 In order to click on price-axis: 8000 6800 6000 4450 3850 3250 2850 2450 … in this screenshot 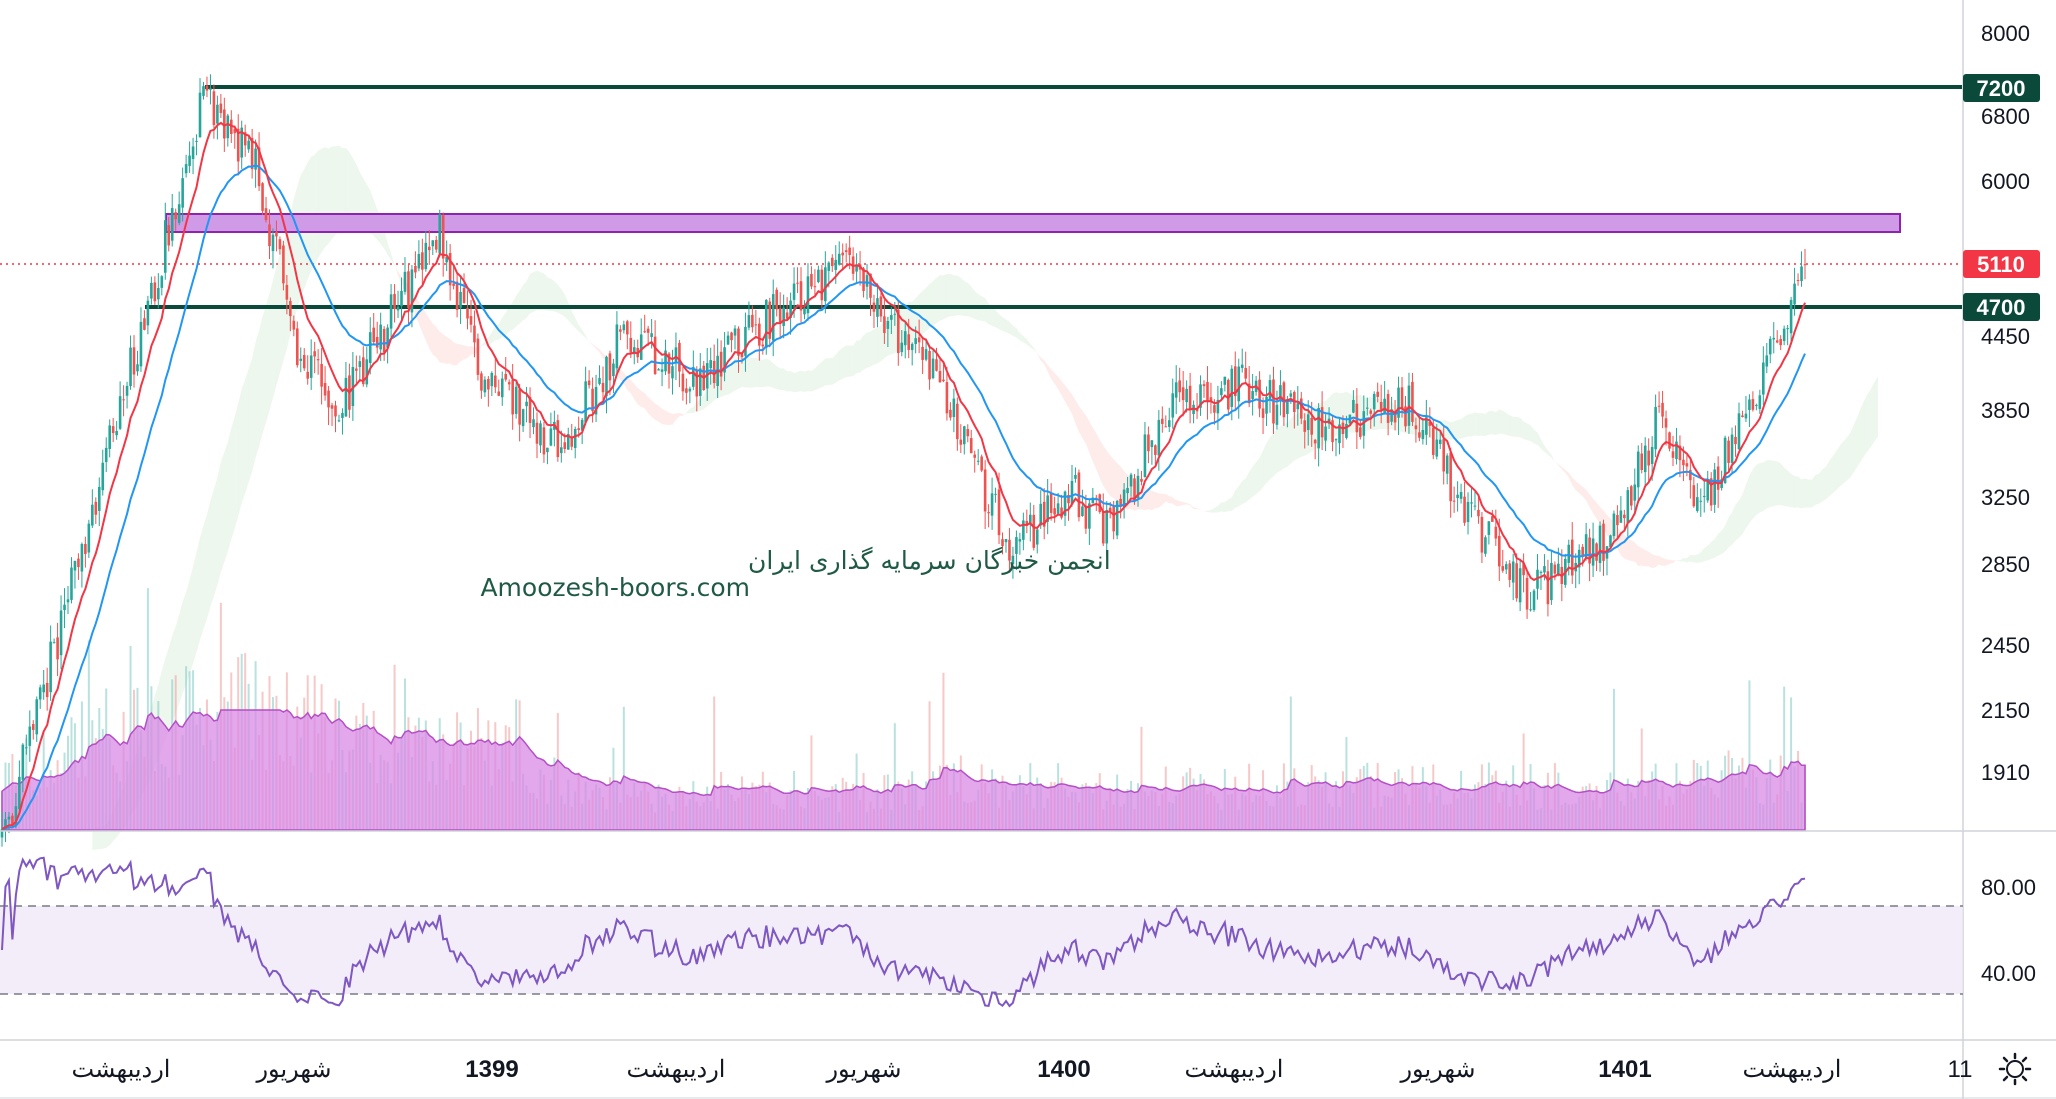, I will do `click(2005, 403)`.